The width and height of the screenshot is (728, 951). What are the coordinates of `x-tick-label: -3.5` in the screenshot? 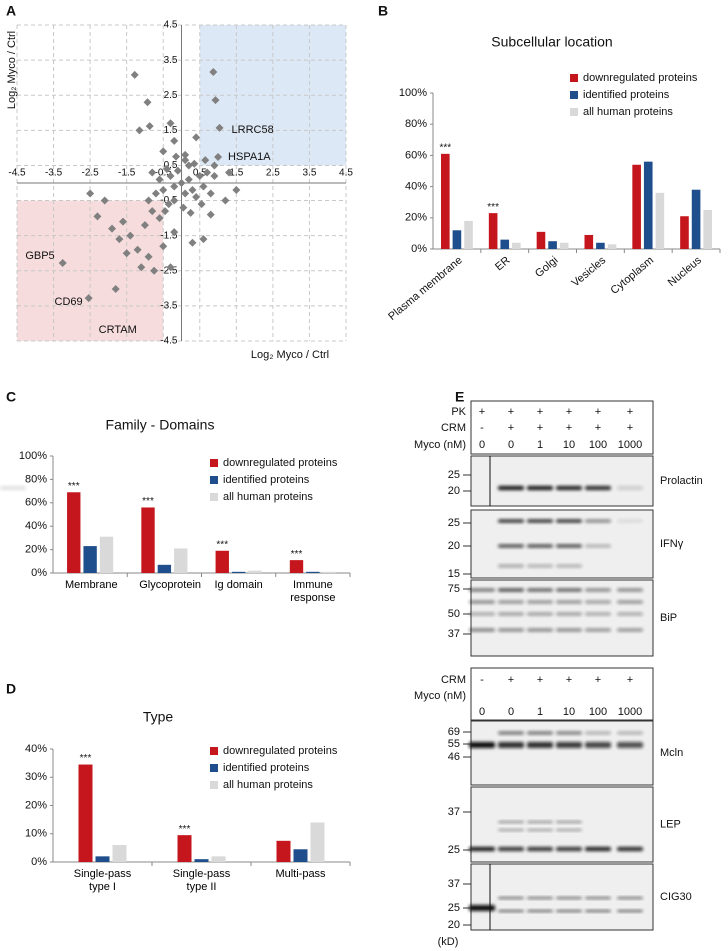 It's located at (54, 173).